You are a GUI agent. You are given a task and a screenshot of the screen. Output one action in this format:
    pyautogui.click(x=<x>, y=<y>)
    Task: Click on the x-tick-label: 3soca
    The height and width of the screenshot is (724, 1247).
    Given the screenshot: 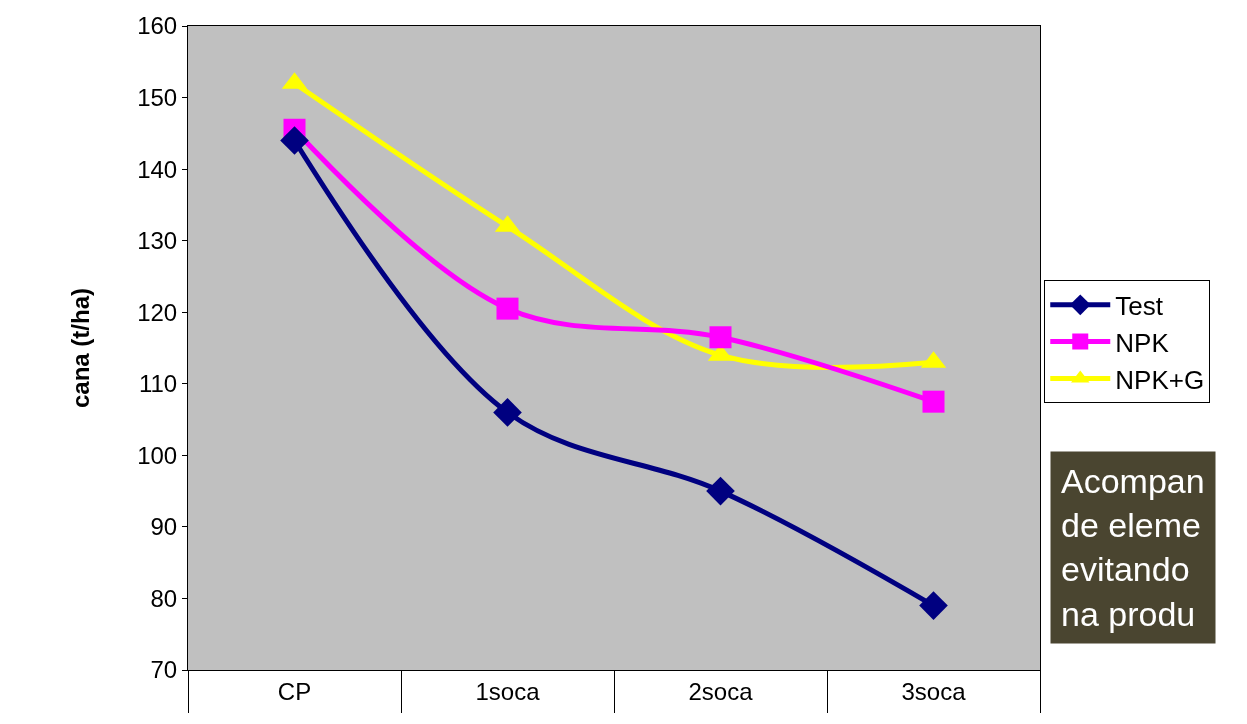 What is the action you would take?
    pyautogui.click(x=934, y=691)
    